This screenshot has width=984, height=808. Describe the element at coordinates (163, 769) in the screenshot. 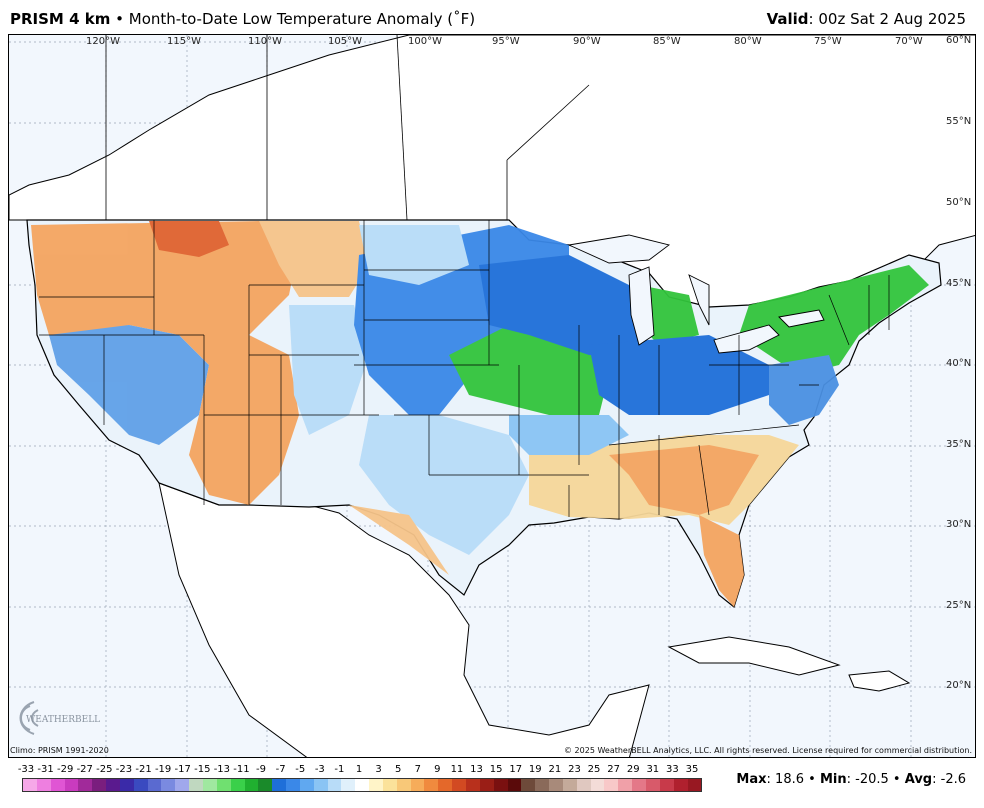

I see `legend-tick: -19` at that location.